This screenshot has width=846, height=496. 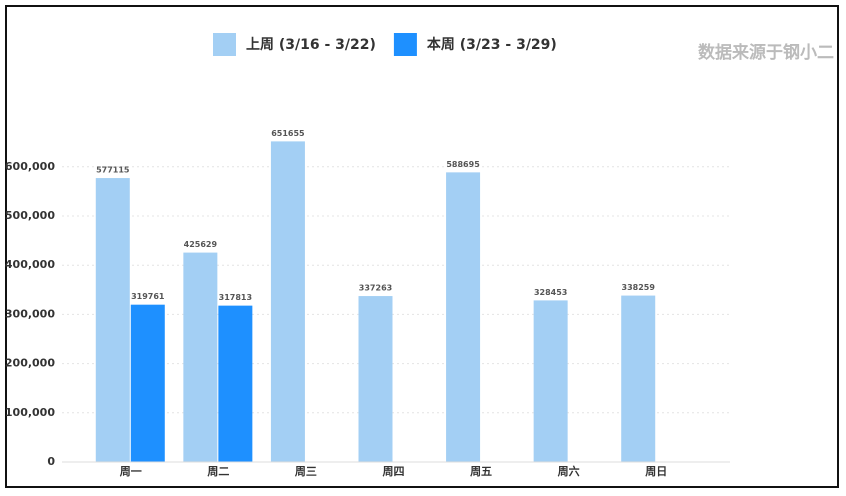 I want to click on y-tick-label: 600,000, so click(x=30, y=166).